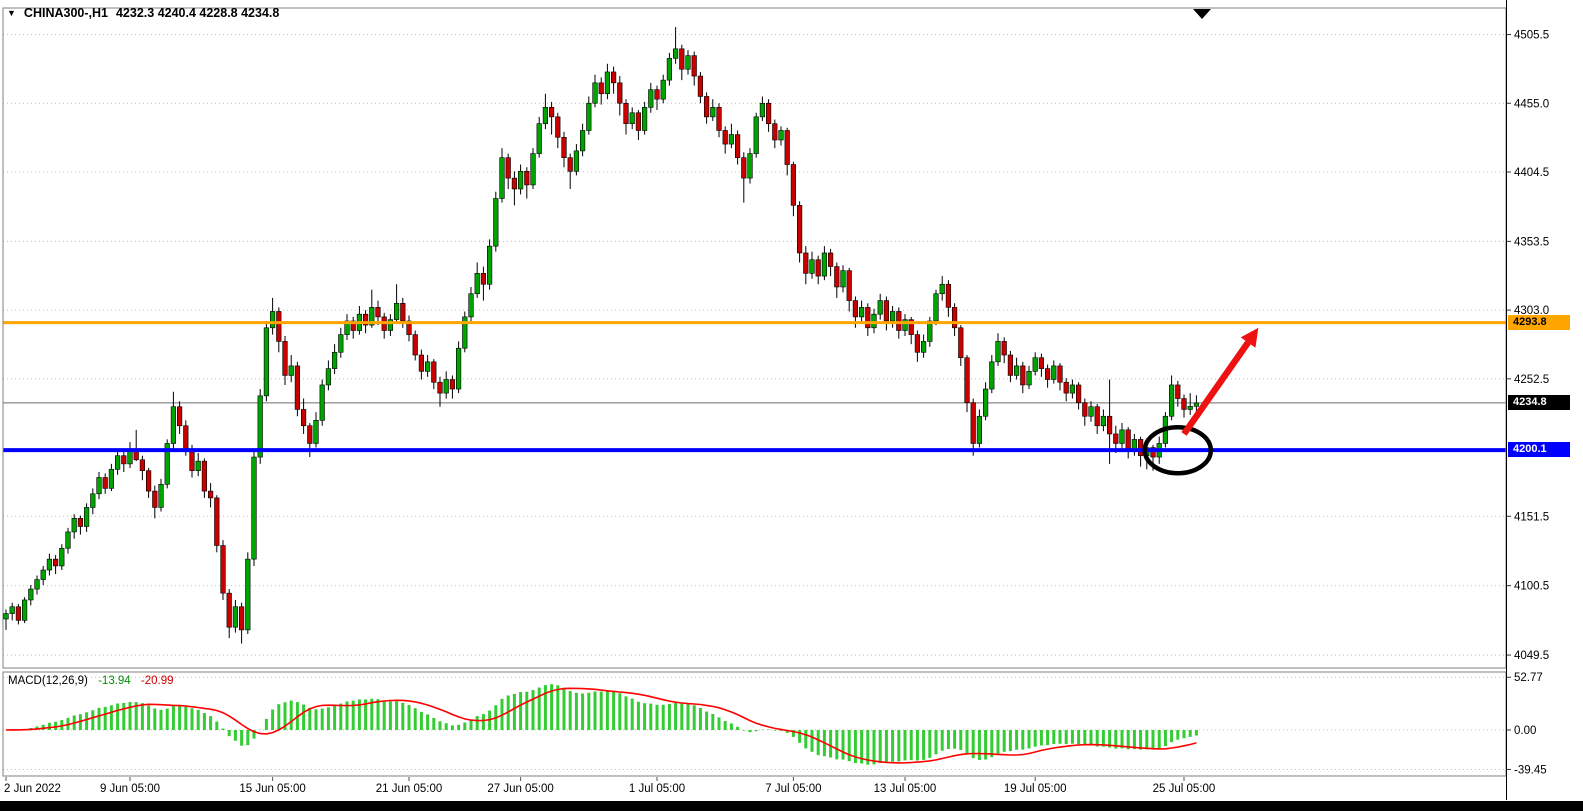  What do you see at coordinates (793, 789) in the screenshot?
I see `svg-text: 7 Jul 05:00` at bounding box center [793, 789].